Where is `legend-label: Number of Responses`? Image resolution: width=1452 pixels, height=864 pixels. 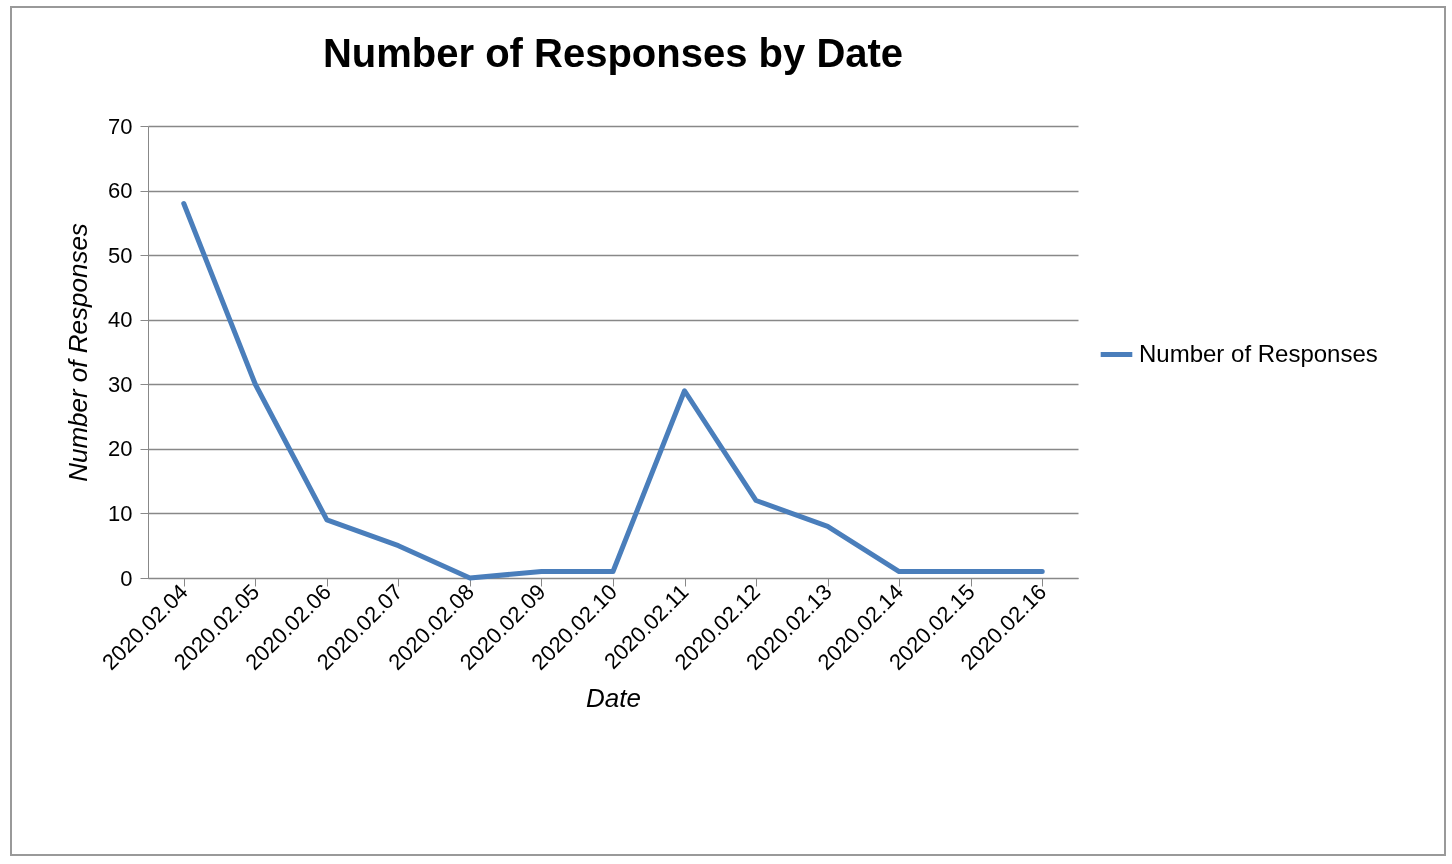
legend-label: Number of Responses is located at coordinates (1258, 353).